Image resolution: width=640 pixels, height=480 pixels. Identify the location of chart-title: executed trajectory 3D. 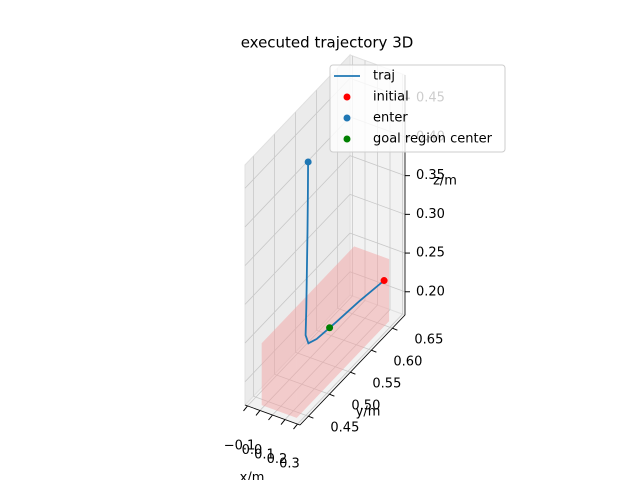
(327, 43).